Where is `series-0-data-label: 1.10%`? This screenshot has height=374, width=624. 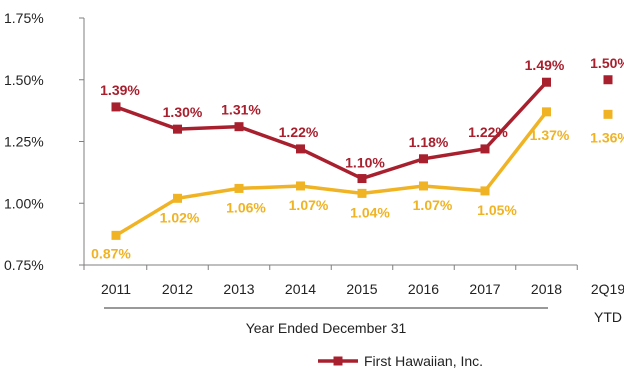 series-0-data-label: 1.10% is located at coordinates (365, 163).